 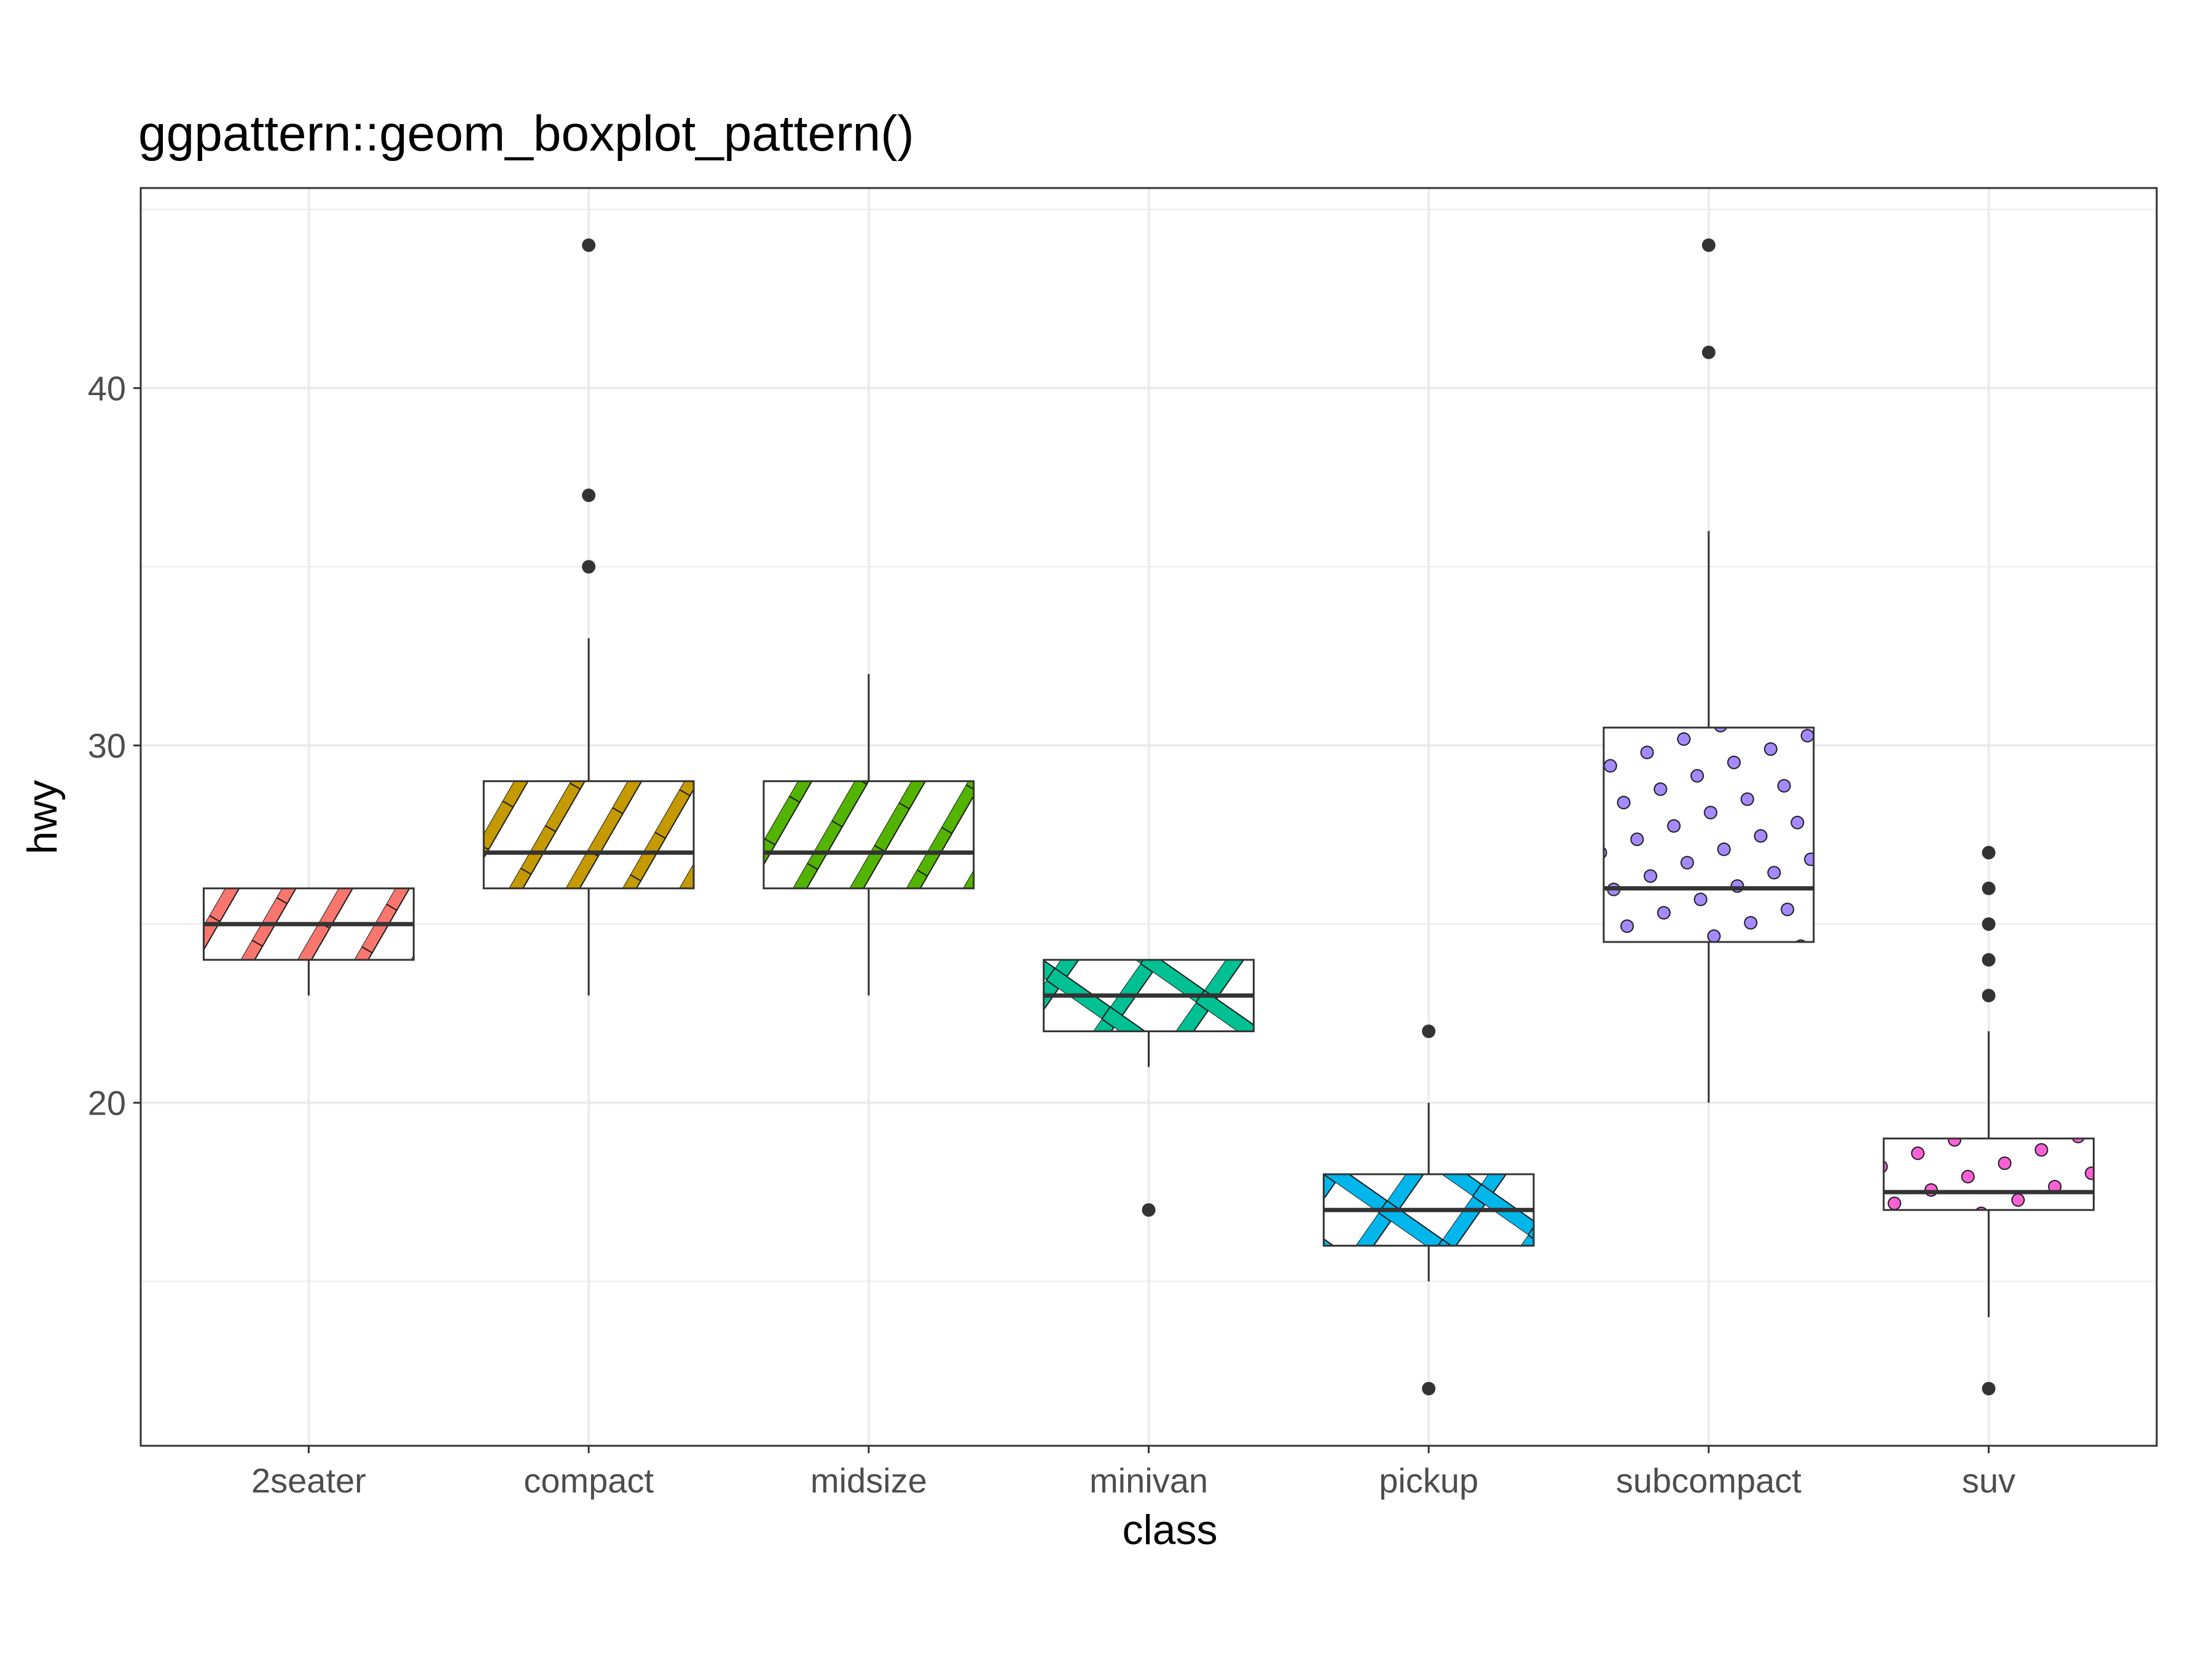 I want to click on y-tick-label: 30, so click(x=107, y=745).